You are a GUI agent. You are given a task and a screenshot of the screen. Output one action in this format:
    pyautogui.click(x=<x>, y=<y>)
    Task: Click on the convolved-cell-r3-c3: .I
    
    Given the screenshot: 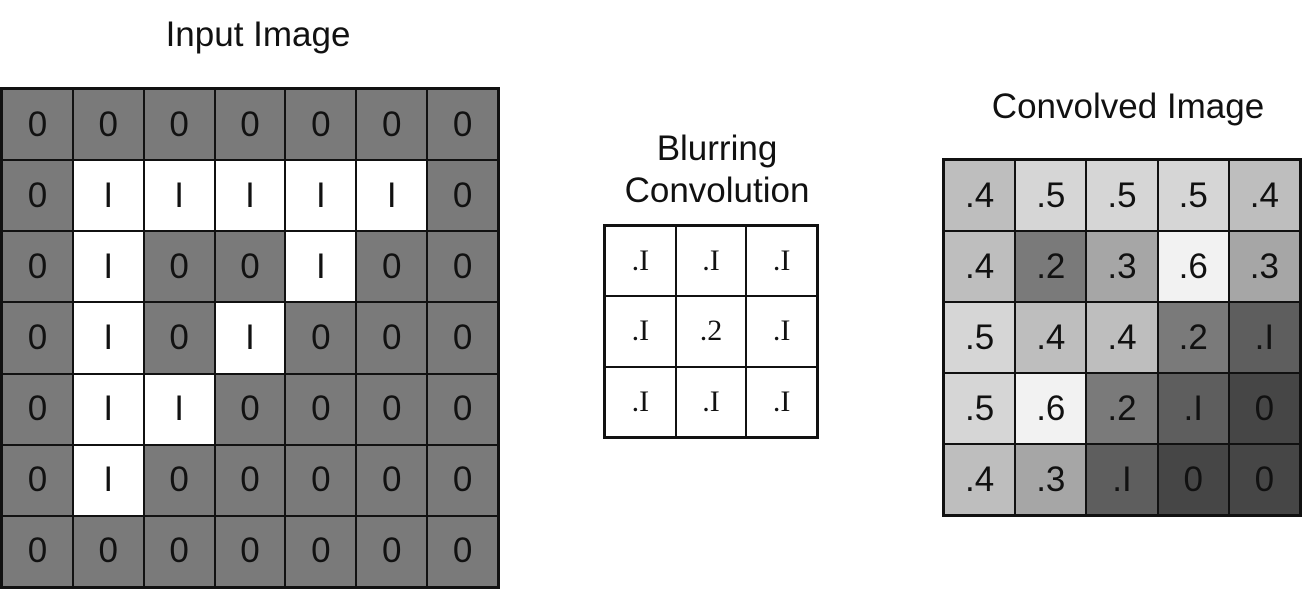 What is the action you would take?
    pyautogui.click(x=1193, y=408)
    